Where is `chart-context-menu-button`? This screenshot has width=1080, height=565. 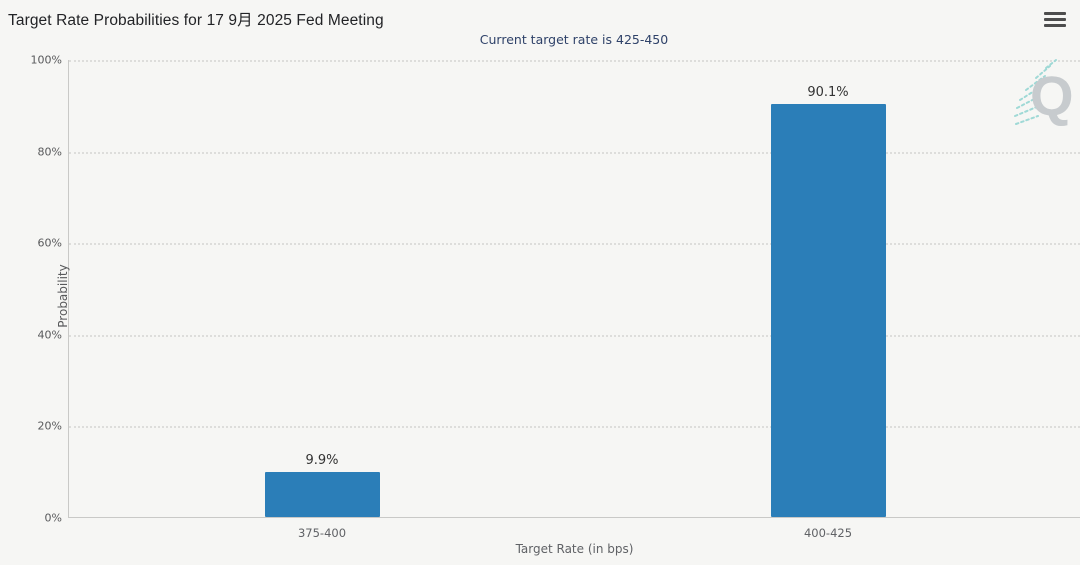 chart-context-menu-button is located at coordinates (1056, 19).